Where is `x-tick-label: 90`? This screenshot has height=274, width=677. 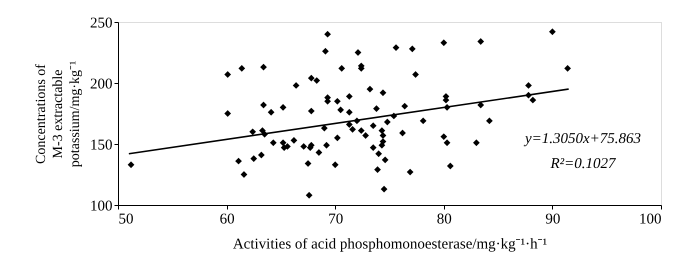 x-tick-label: 90 is located at coordinates (552, 220).